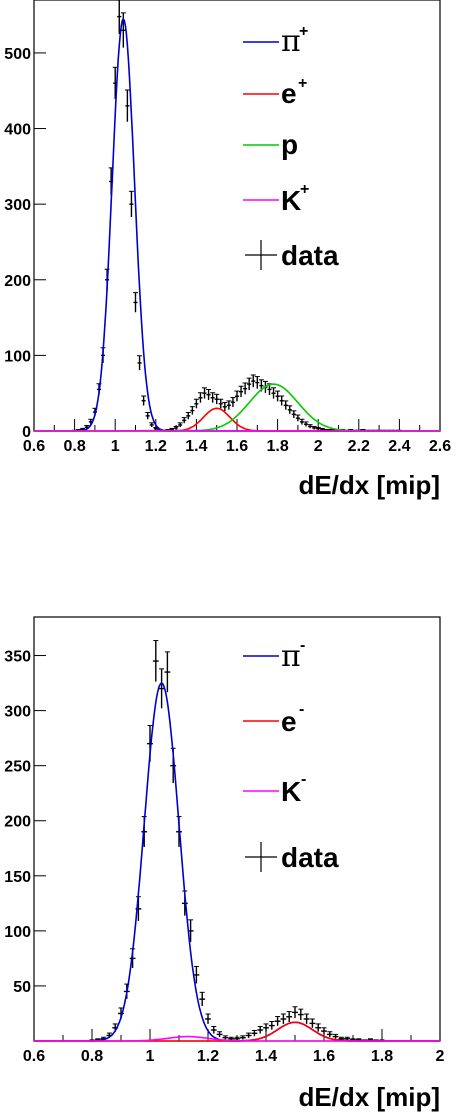  I want to click on legend-label-e-plus: e, so click(289, 93).